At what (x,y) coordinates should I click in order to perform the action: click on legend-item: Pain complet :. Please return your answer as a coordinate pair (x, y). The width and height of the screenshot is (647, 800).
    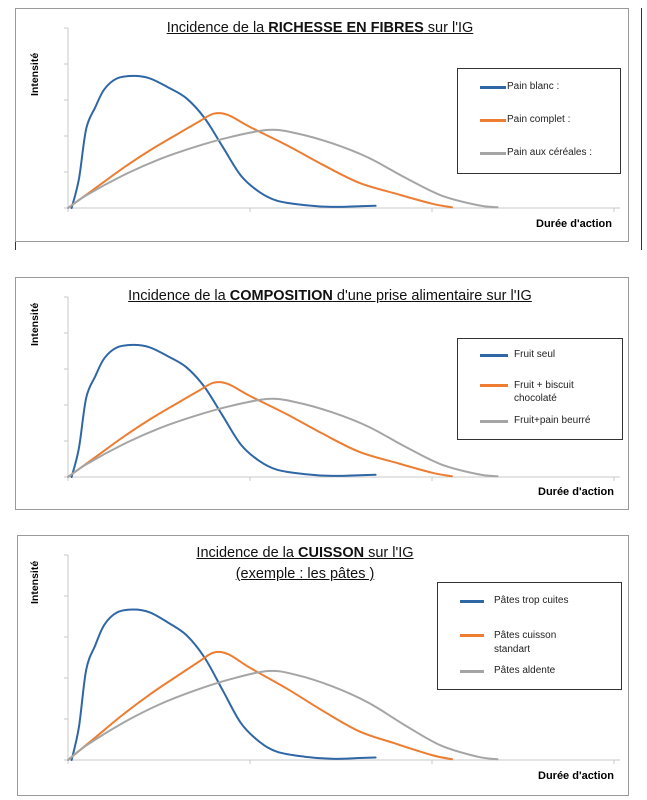
    Looking at the image, I should click on (525, 119).